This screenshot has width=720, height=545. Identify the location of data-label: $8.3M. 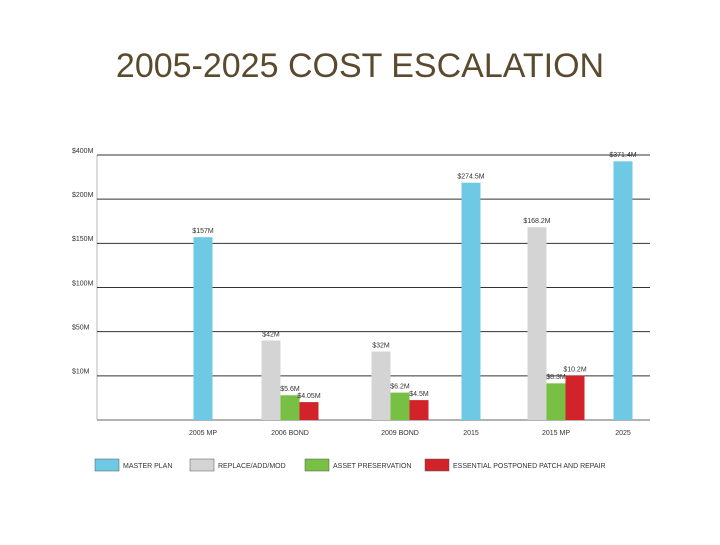
(556, 377).